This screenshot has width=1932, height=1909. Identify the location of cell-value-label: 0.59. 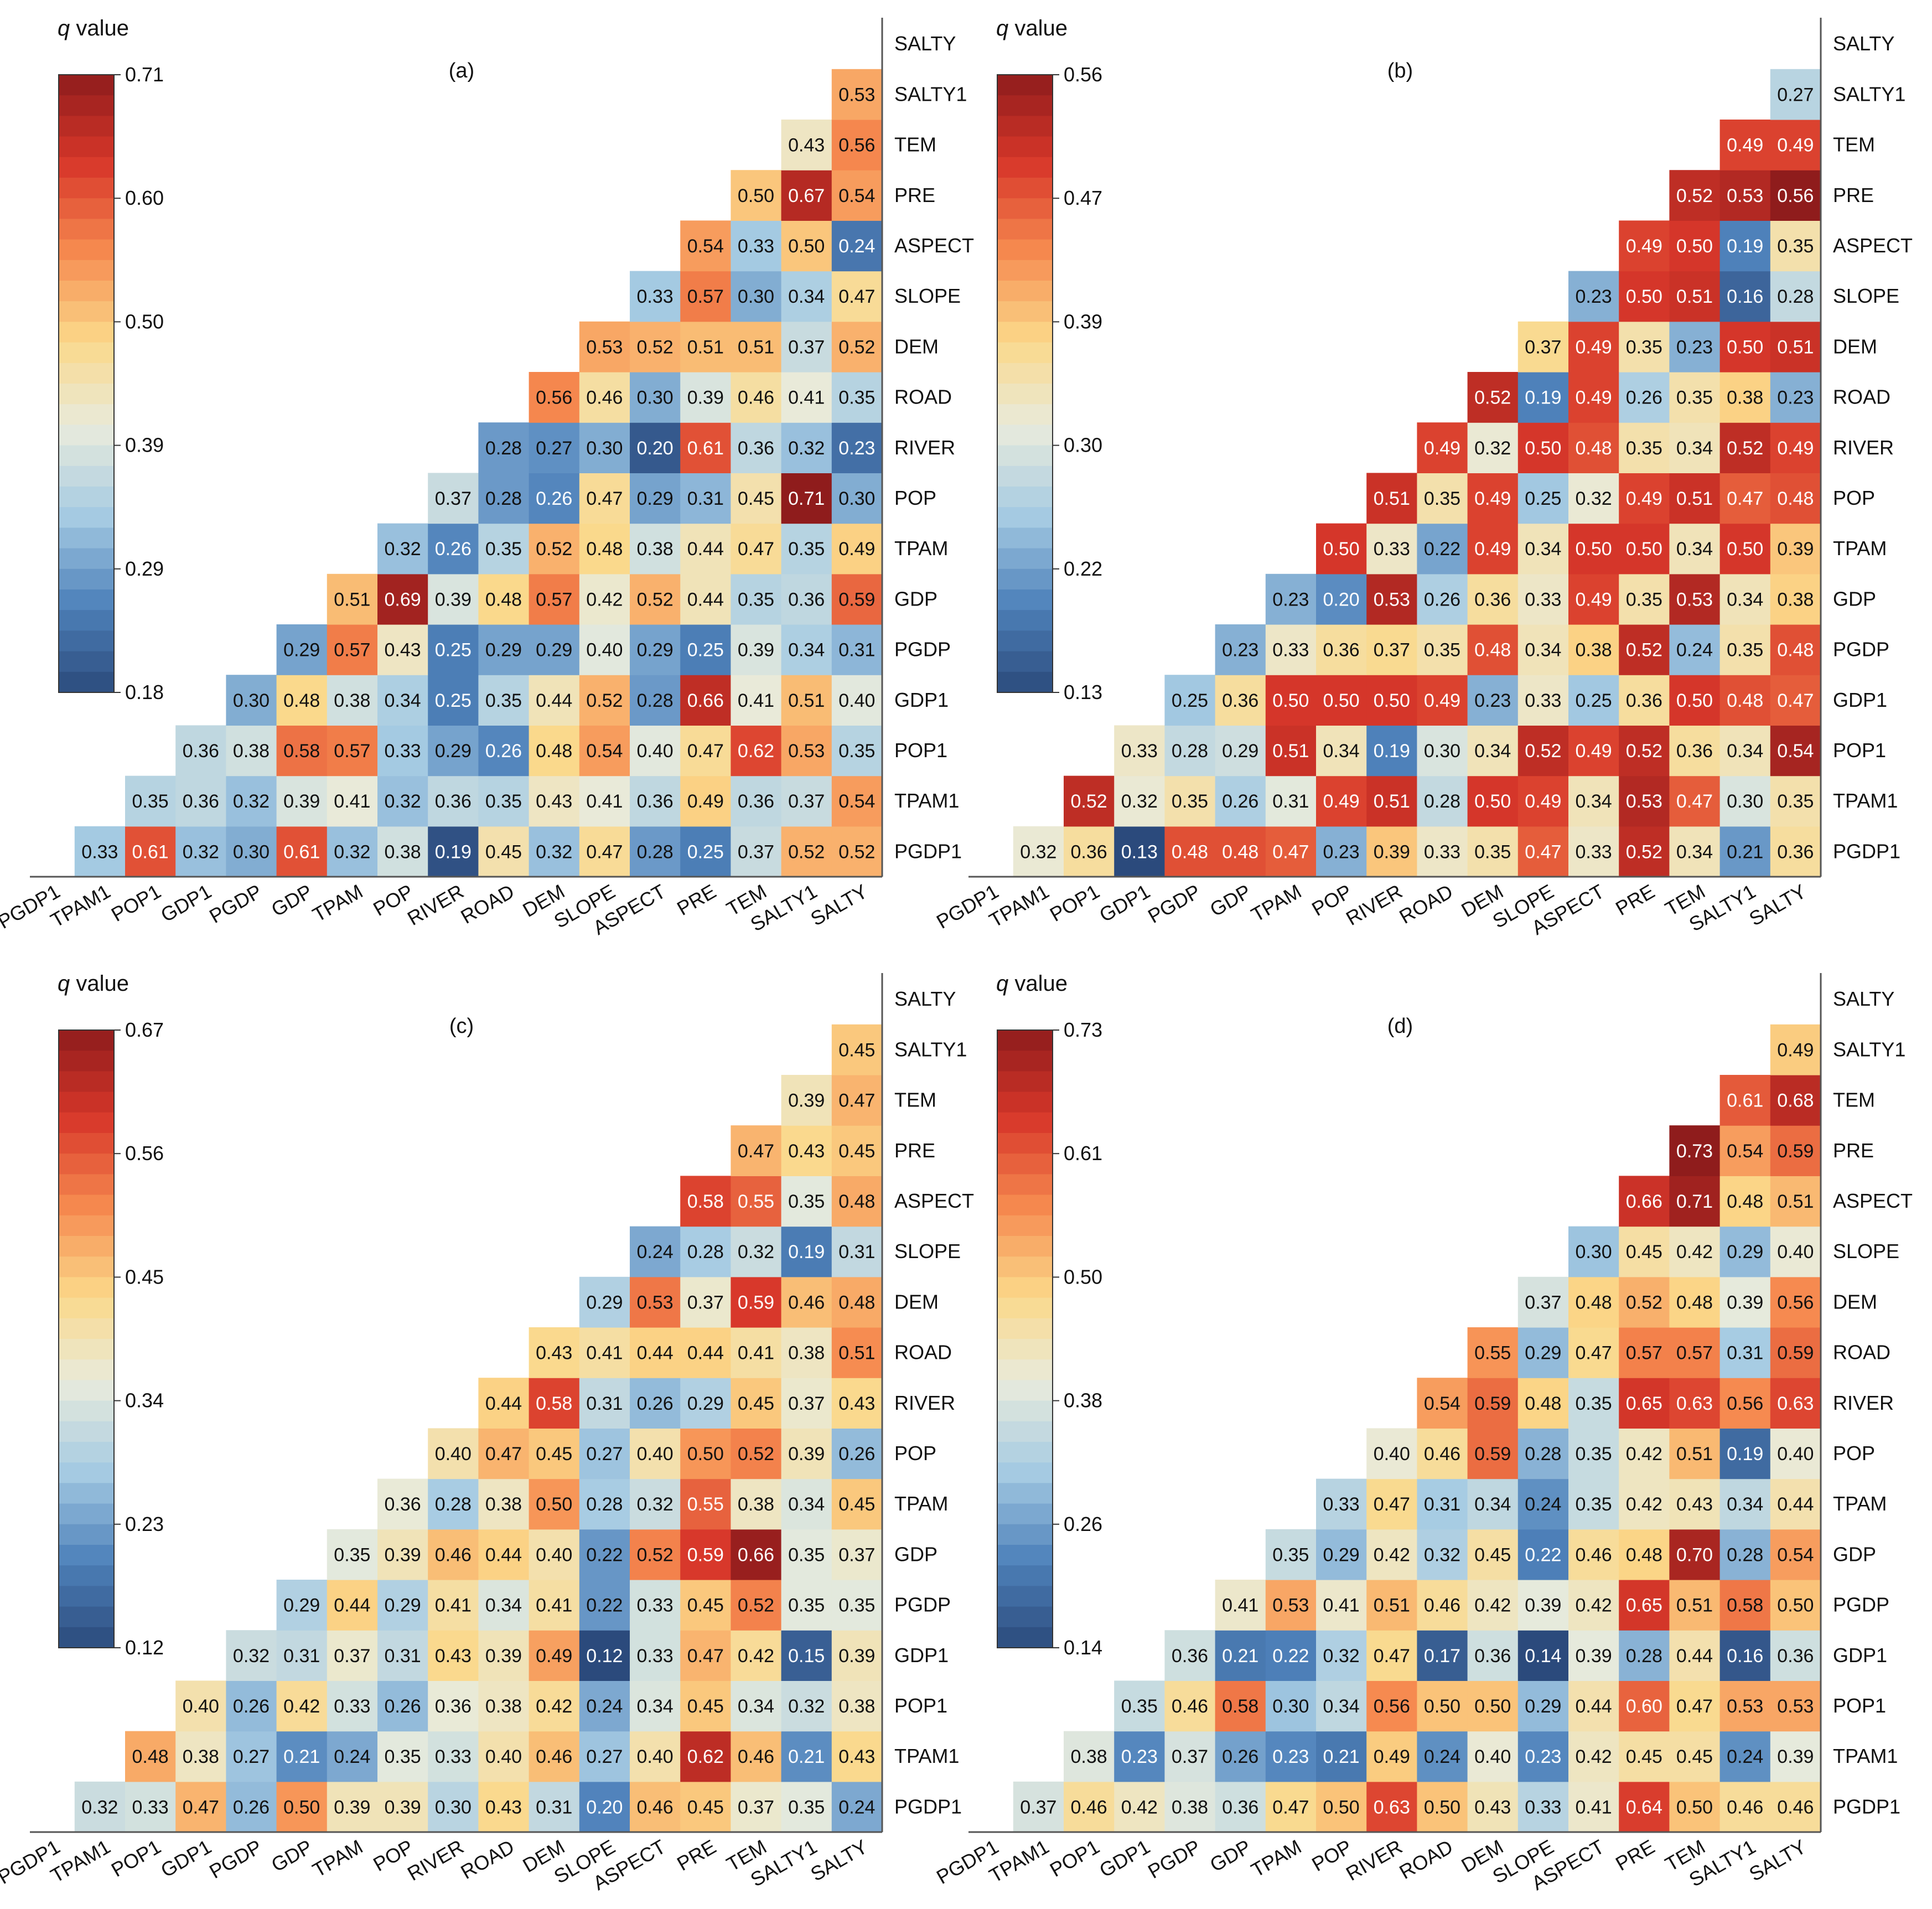
(1795, 1353).